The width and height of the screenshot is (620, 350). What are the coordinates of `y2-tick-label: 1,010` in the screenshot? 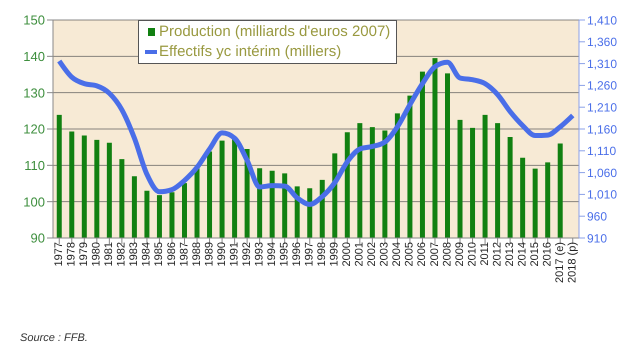 It's located at (602, 195).